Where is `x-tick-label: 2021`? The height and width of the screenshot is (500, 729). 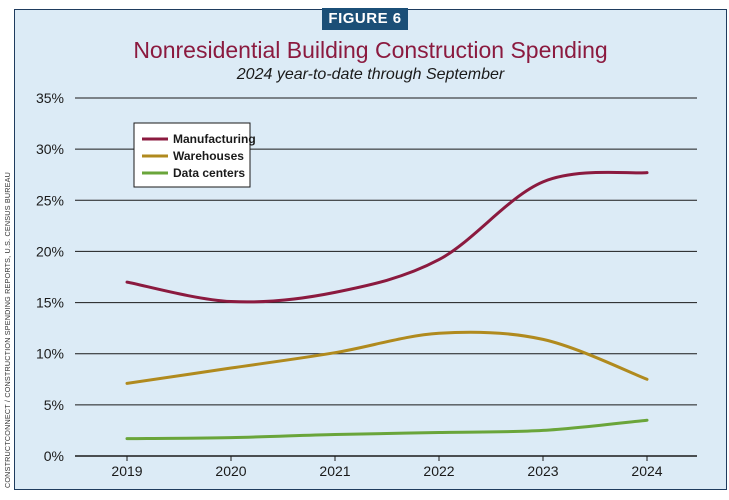 x-tick-label: 2021 is located at coordinates (334, 471).